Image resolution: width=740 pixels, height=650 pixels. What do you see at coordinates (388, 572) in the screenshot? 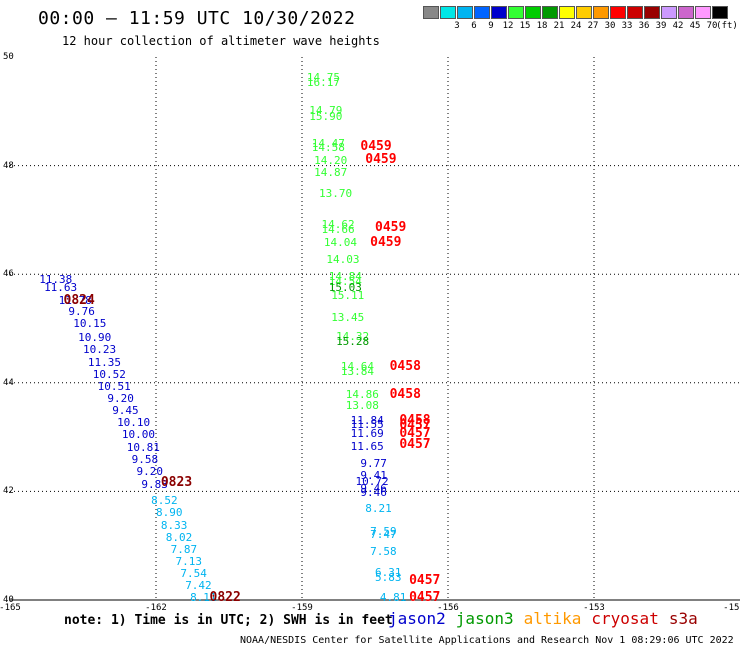
I see `wave-height-value: 6.31` at bounding box center [388, 572].